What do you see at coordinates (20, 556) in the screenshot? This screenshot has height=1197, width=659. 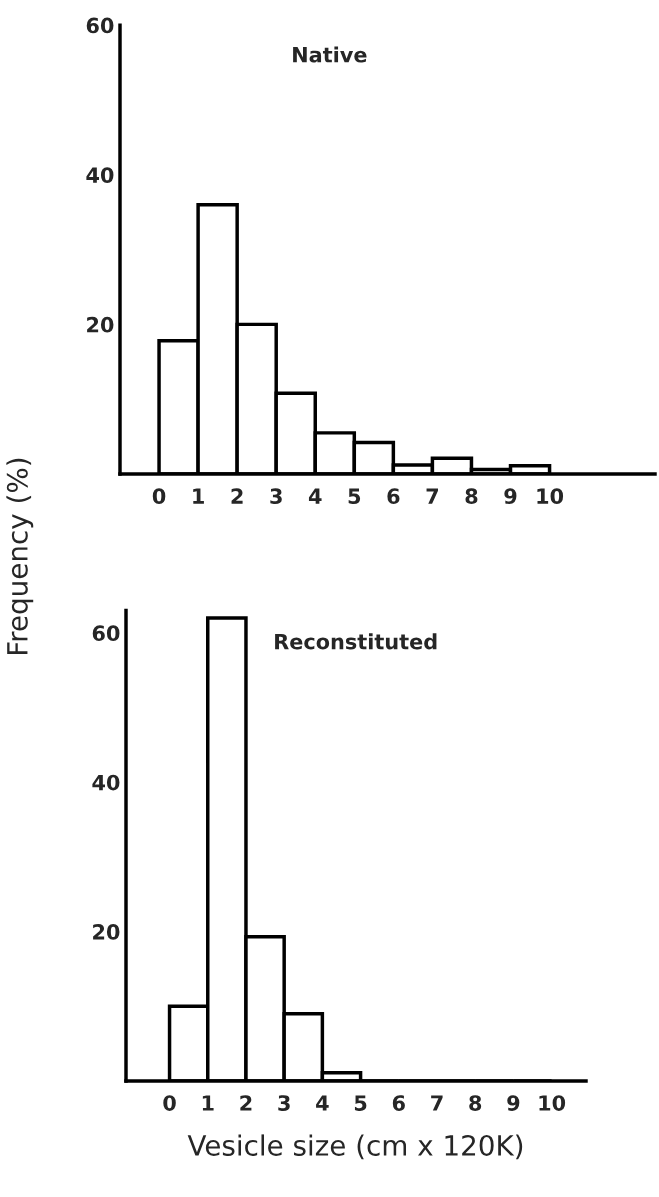 I see `y-axis-title: Frequency (%)` at bounding box center [20, 556].